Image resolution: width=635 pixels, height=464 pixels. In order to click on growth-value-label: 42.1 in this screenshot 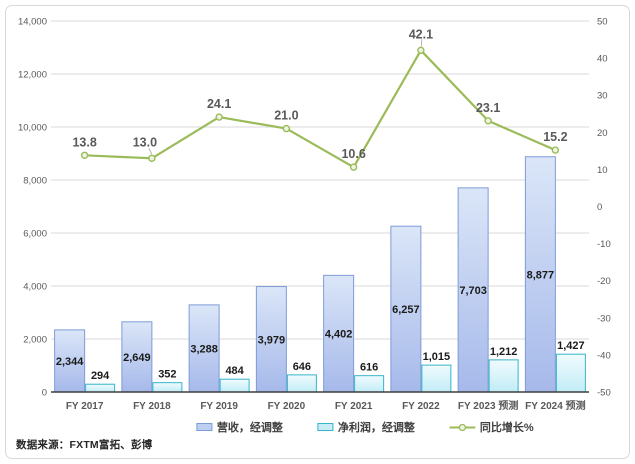, I will do `click(421, 34)`.